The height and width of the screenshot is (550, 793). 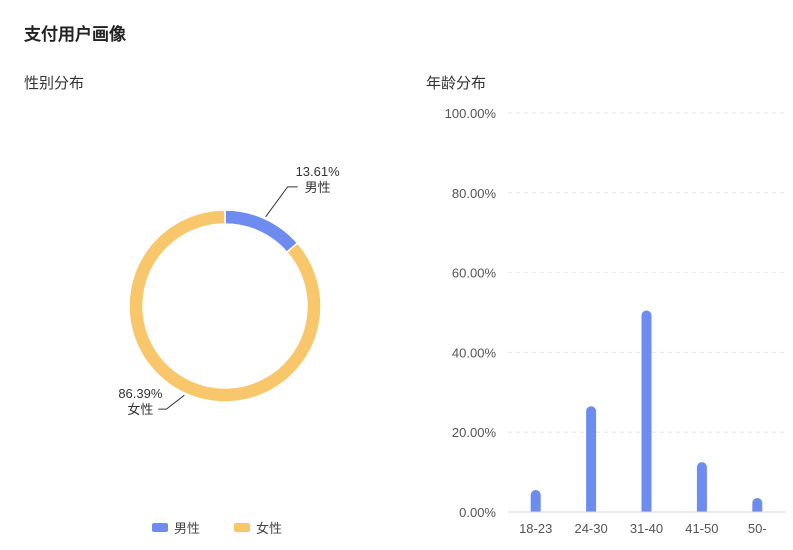 What do you see at coordinates (140, 409) in the screenshot?
I see `data-label-female-name: 女性` at bounding box center [140, 409].